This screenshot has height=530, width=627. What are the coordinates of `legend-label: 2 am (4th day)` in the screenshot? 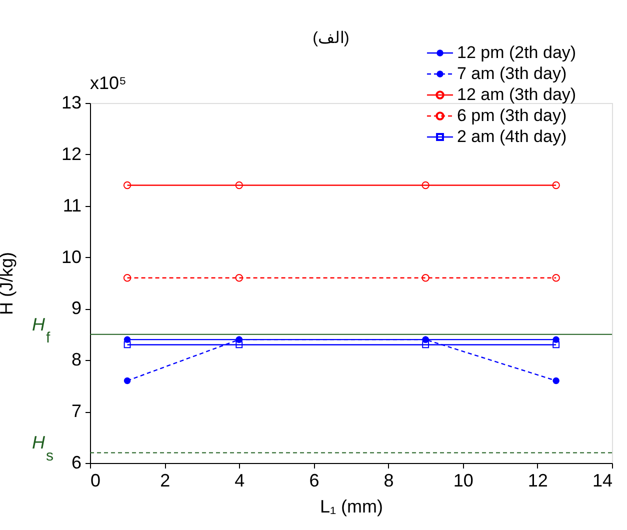 It's located at (512, 136).